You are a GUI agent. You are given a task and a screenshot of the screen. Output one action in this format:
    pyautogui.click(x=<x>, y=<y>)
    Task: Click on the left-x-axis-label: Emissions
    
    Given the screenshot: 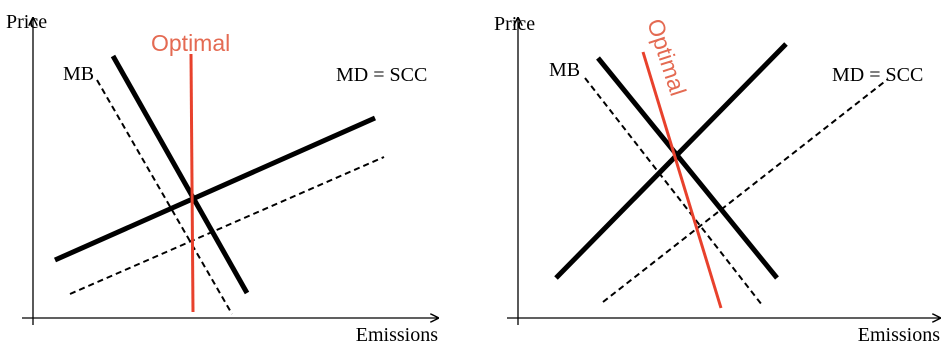 What is the action you would take?
    pyautogui.click(x=397, y=334)
    